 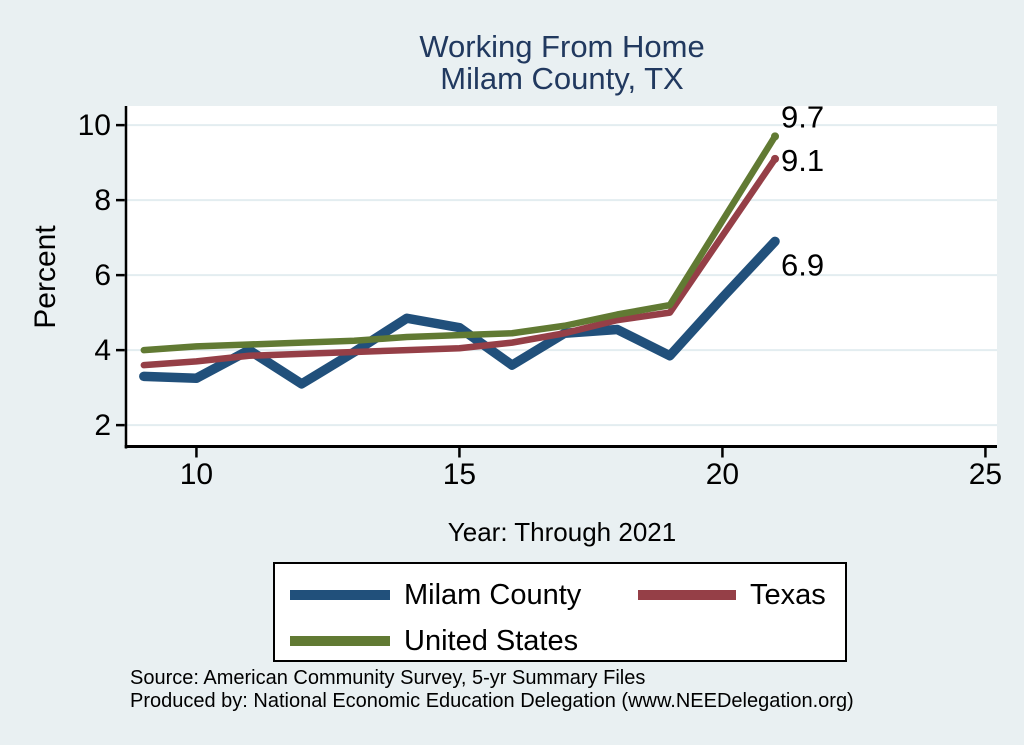 I want to click on y-tick-label-2: 2, so click(x=102, y=425).